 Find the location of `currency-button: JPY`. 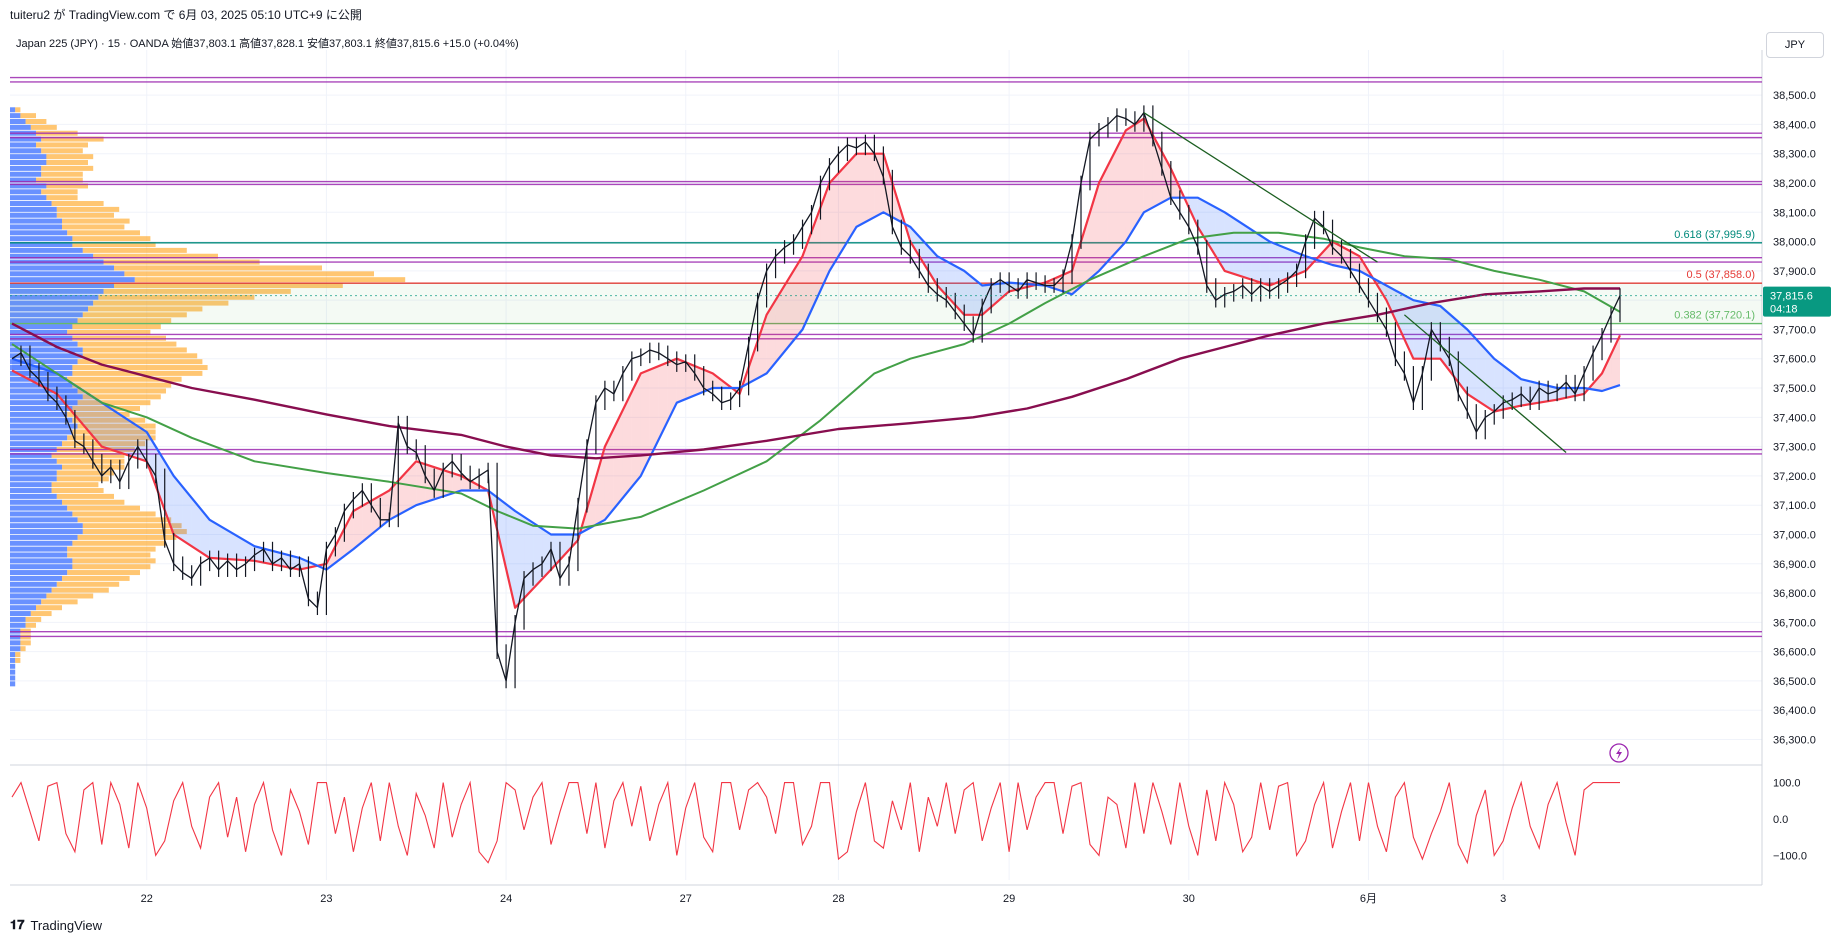

currency-button: JPY is located at coordinates (1795, 45).